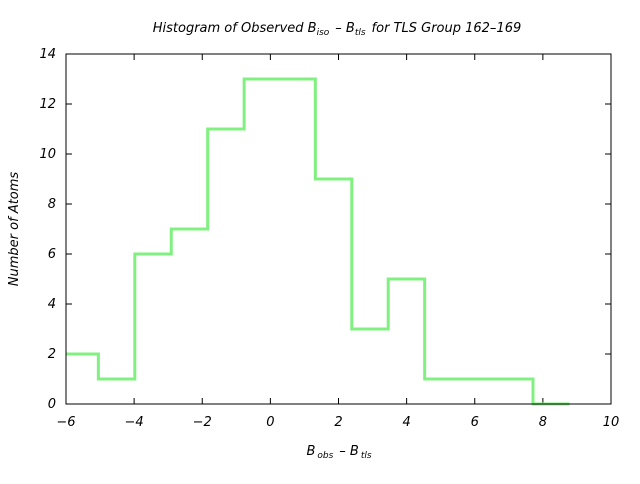 The height and width of the screenshot is (484, 640). What do you see at coordinates (345, 28) in the screenshot?
I see `title-middle: – B` at bounding box center [345, 28].